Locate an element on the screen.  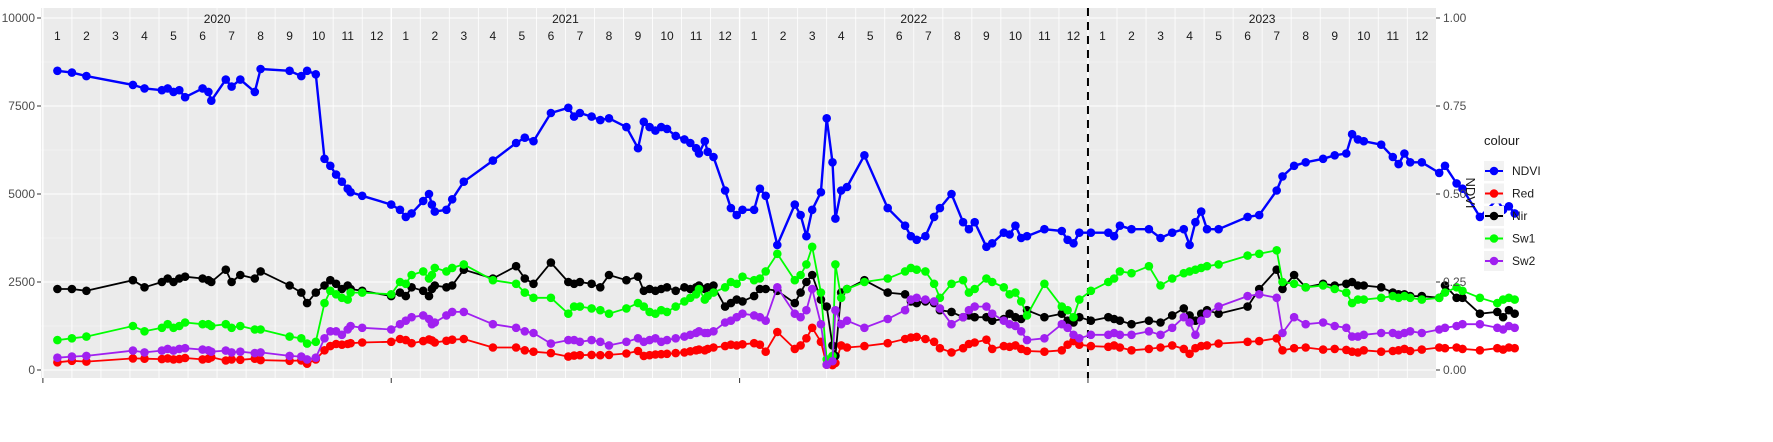
month-label: 2 is located at coordinates (86, 36).